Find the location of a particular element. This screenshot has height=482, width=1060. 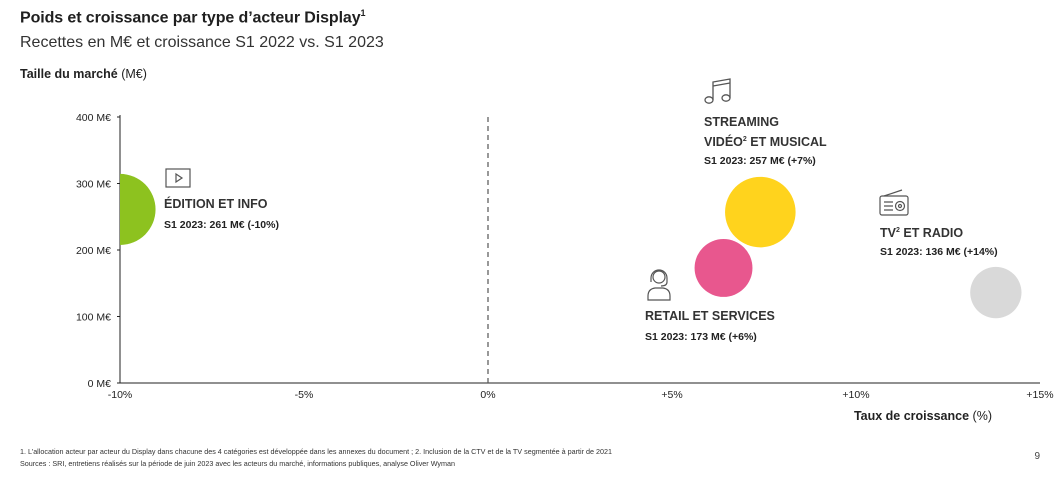

label-retail: RETAIL ET SERVICES S1 2023: 173 M€ (+6%) is located at coordinates (710, 326).